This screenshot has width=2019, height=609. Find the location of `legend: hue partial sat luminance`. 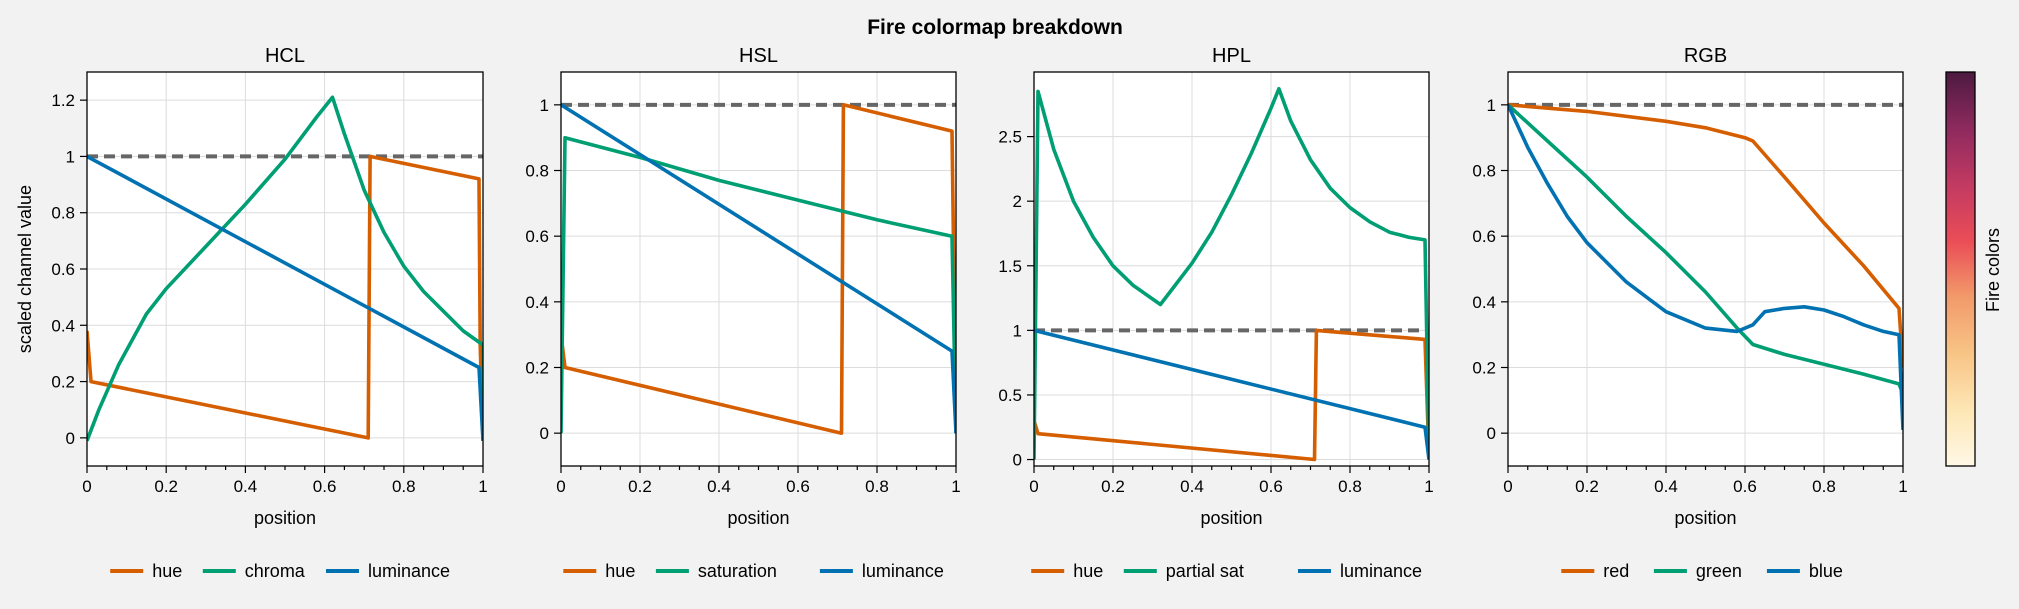

legend: hue partial sat luminance is located at coordinates (1226, 571).